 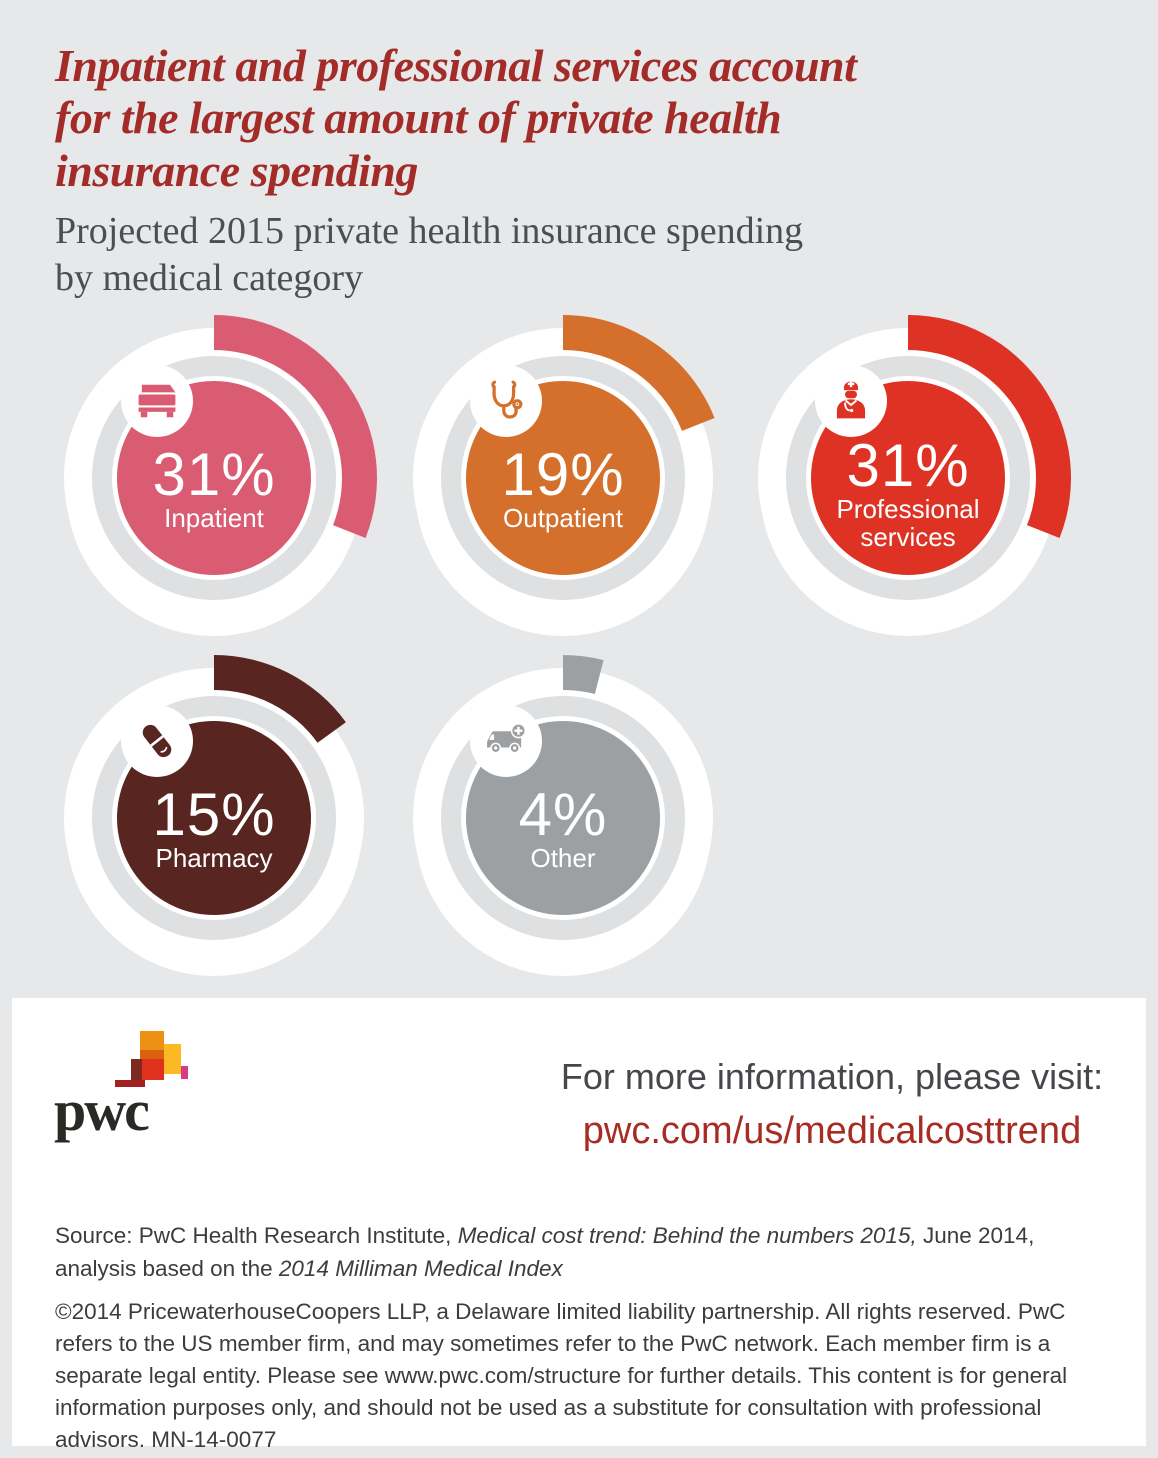 I want to click on donut-label: Inpatient, so click(x=214, y=518).